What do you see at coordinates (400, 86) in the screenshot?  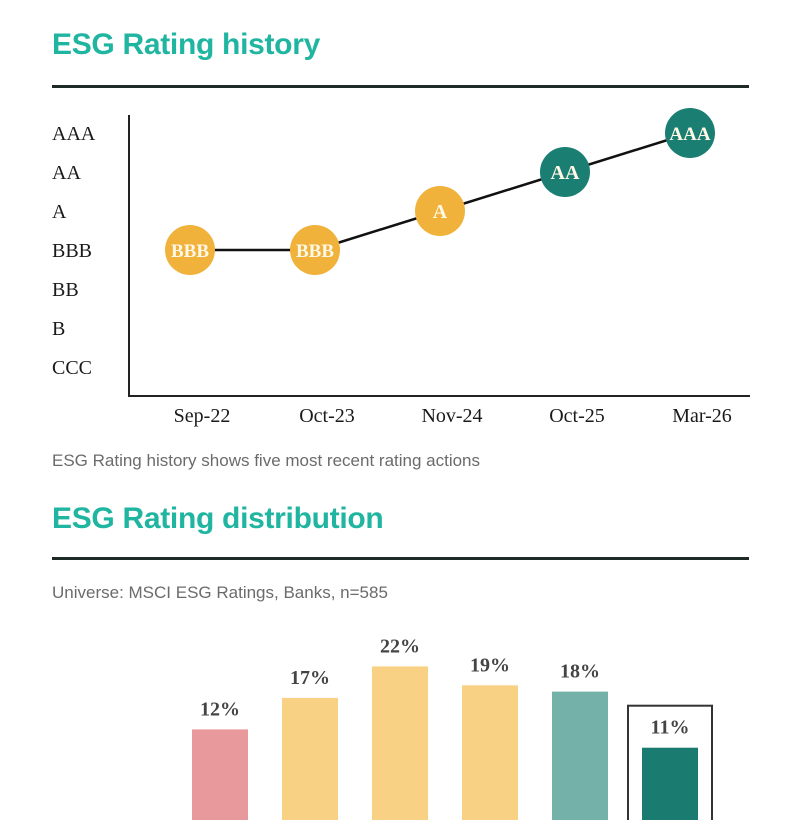 I see `history-divider` at bounding box center [400, 86].